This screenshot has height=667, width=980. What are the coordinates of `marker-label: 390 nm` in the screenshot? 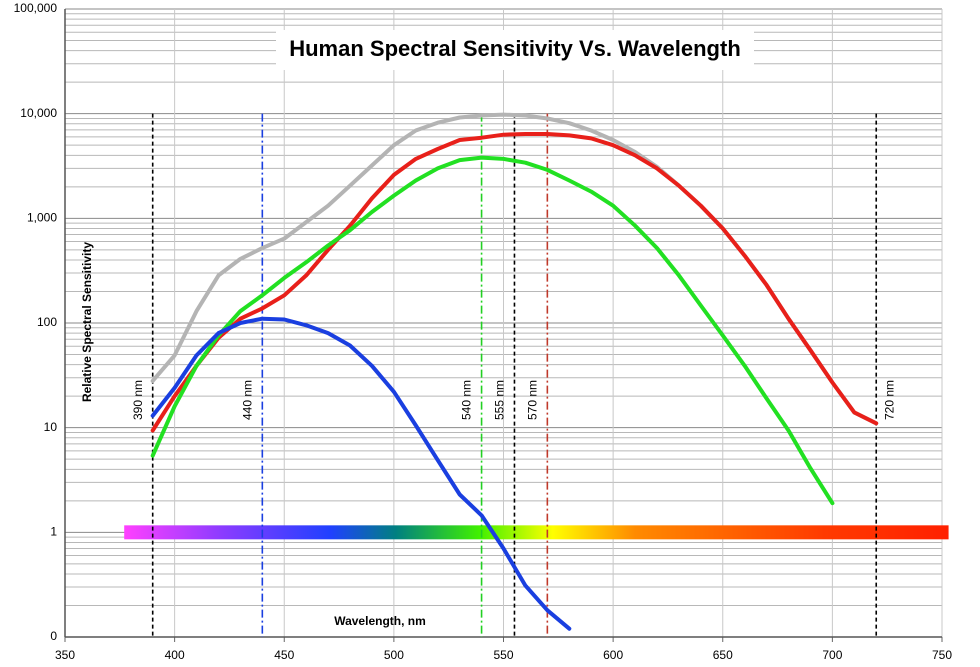 It's located at (138, 400).